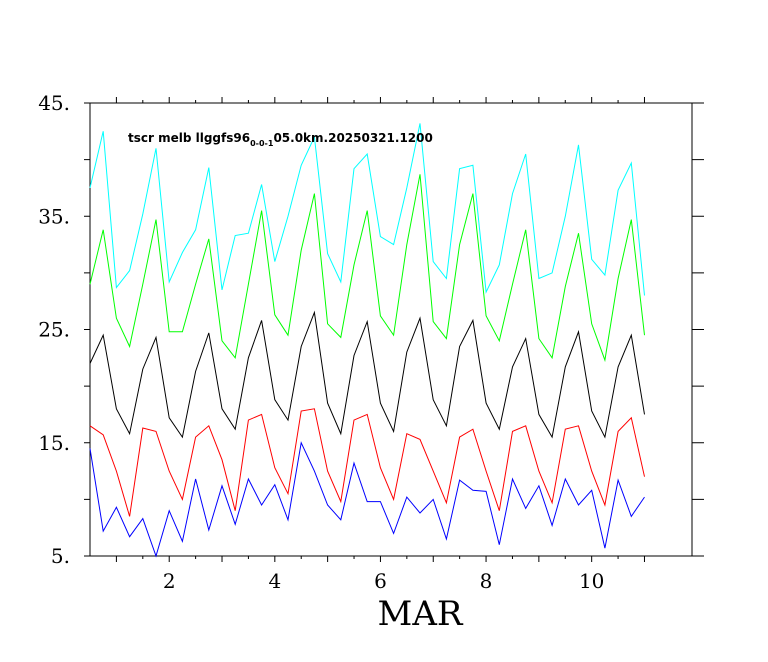  I want to click on x-tick-label: 6, so click(380, 581).